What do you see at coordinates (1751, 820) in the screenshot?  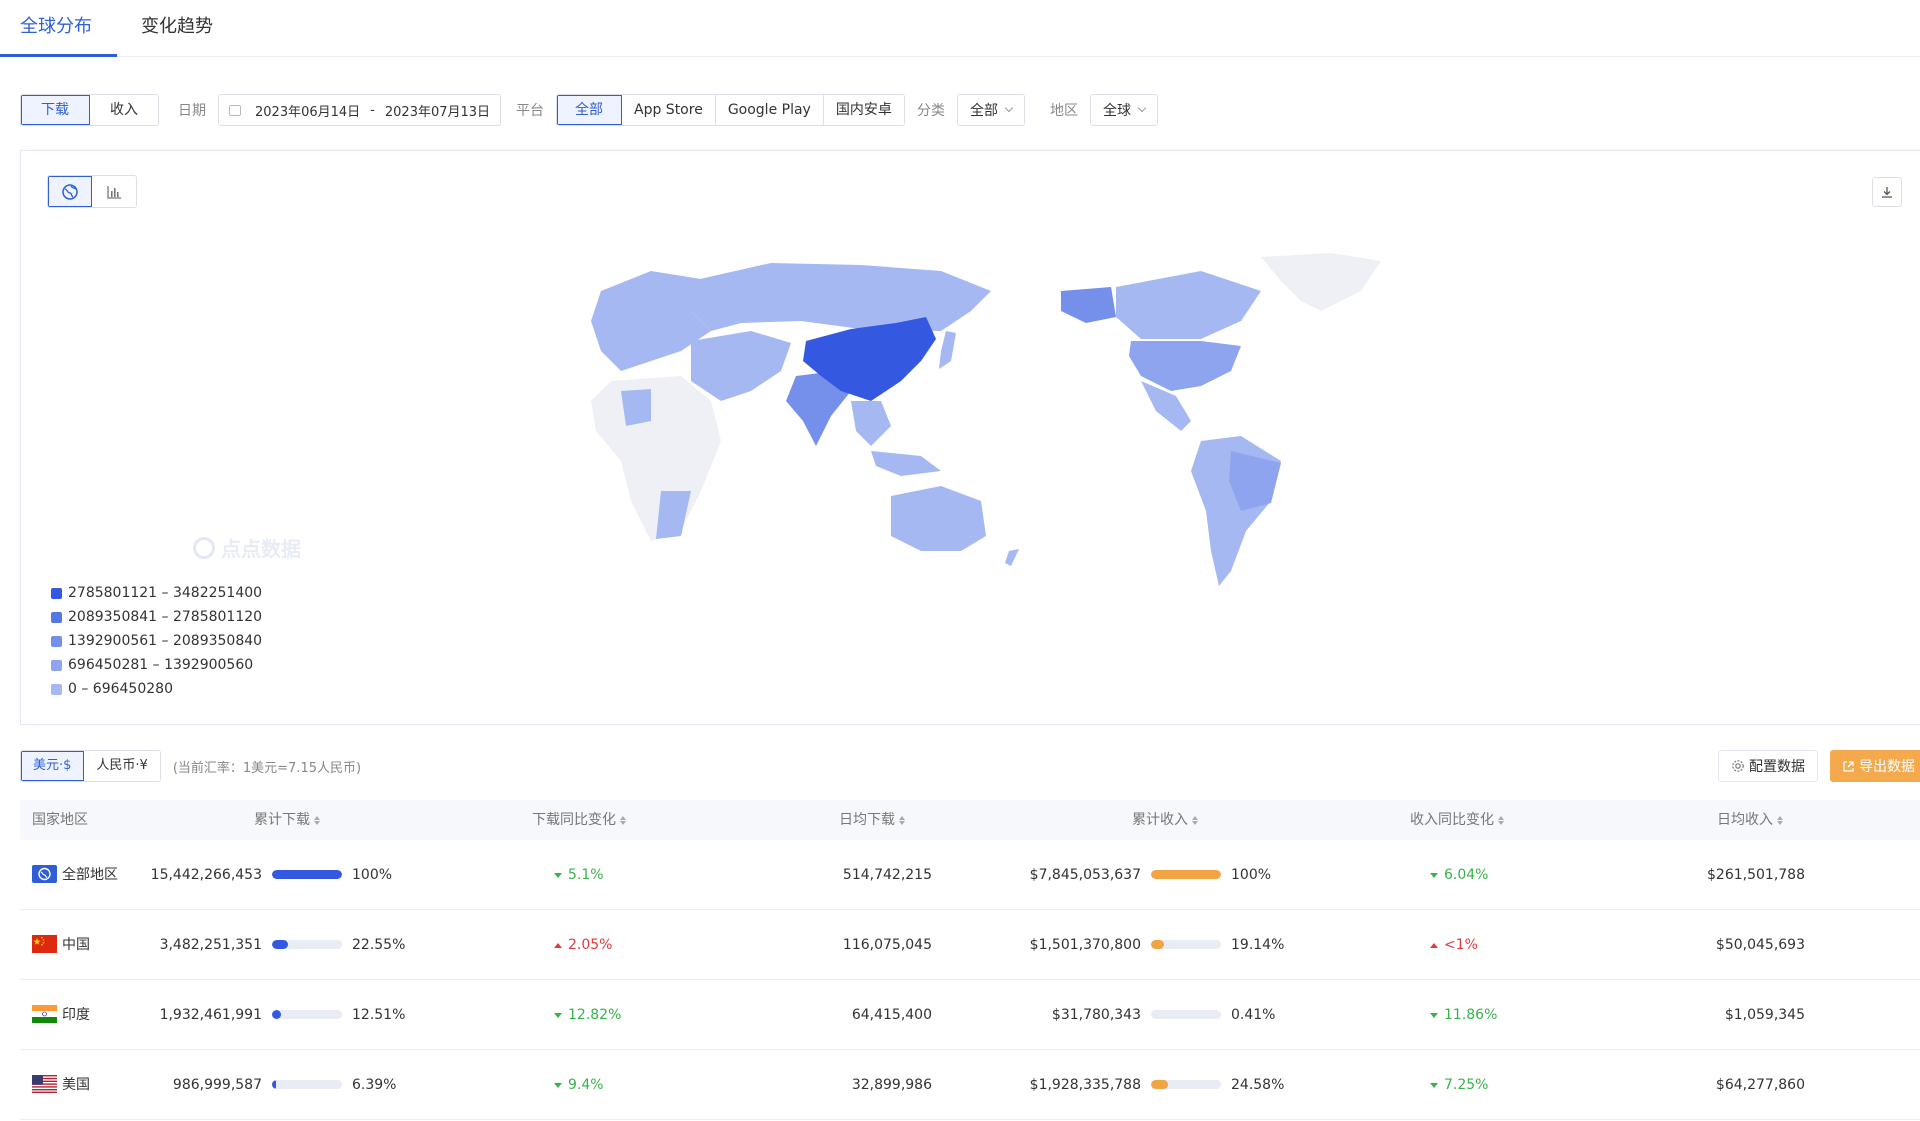 I see `col-daily-rev: 日均收入` at bounding box center [1751, 820].